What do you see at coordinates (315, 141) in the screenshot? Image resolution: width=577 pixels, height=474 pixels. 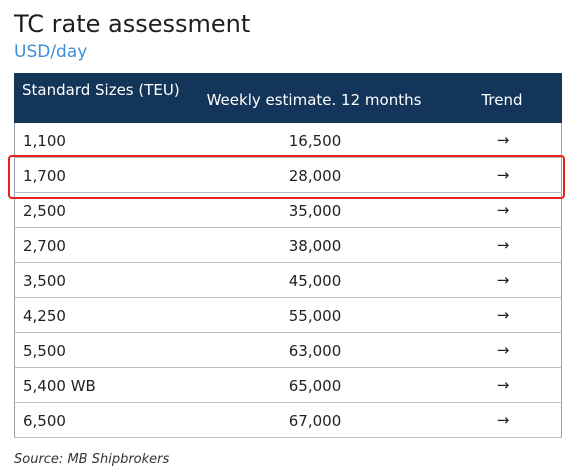 I see `estimate-cell: 16,500` at bounding box center [315, 141].